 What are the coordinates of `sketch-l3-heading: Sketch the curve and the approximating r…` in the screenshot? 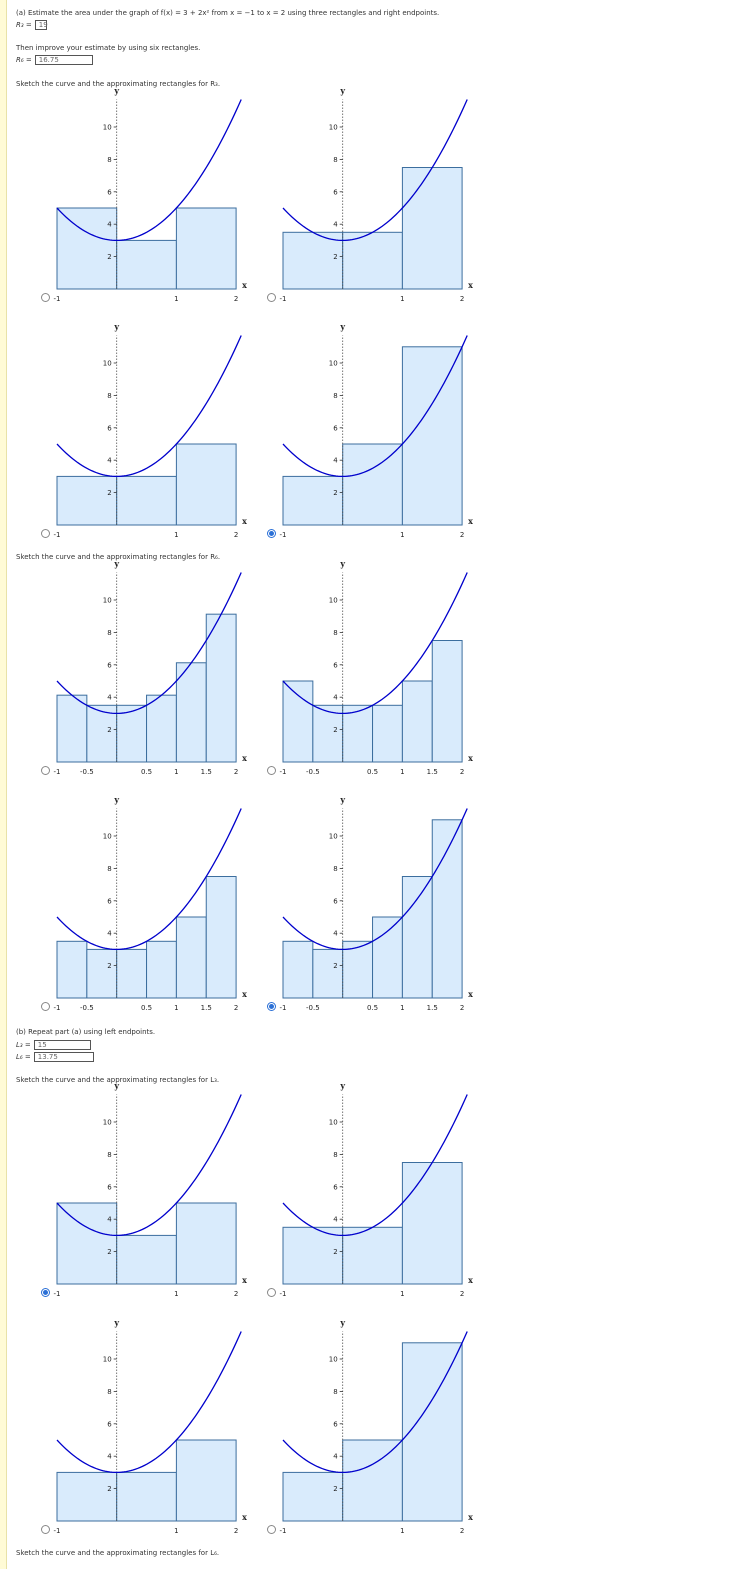 It's located at (118, 1080).